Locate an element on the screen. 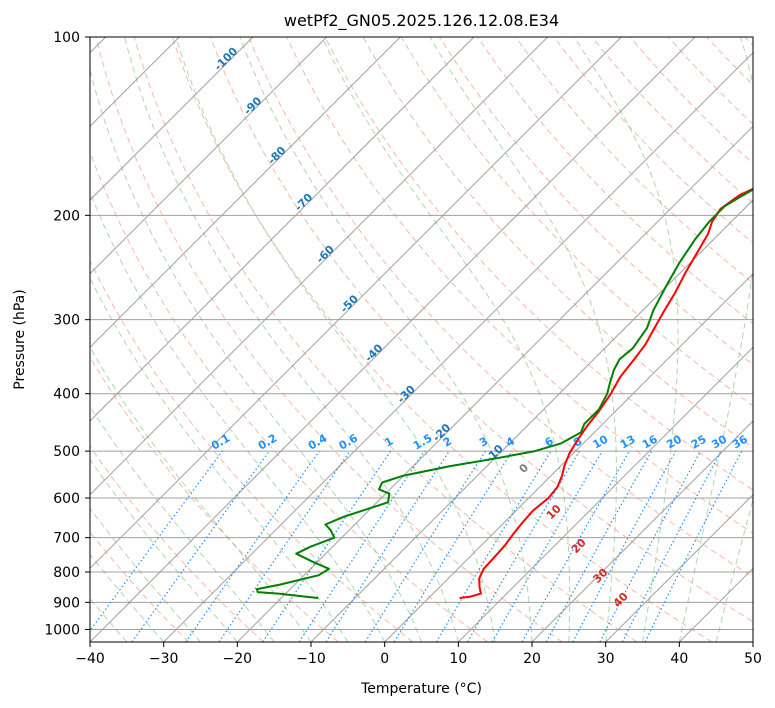 This screenshot has height=708, width=775. x-tick-label: 50 is located at coordinates (753, 659).